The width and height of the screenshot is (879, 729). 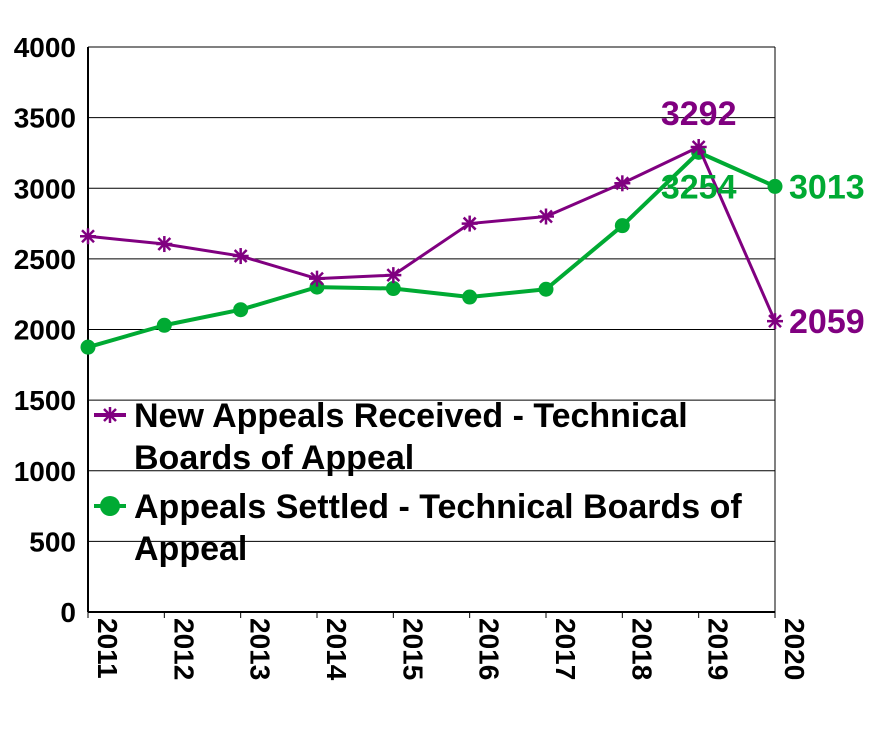 I want to click on x-tick-label: 2019, so click(x=718, y=649).